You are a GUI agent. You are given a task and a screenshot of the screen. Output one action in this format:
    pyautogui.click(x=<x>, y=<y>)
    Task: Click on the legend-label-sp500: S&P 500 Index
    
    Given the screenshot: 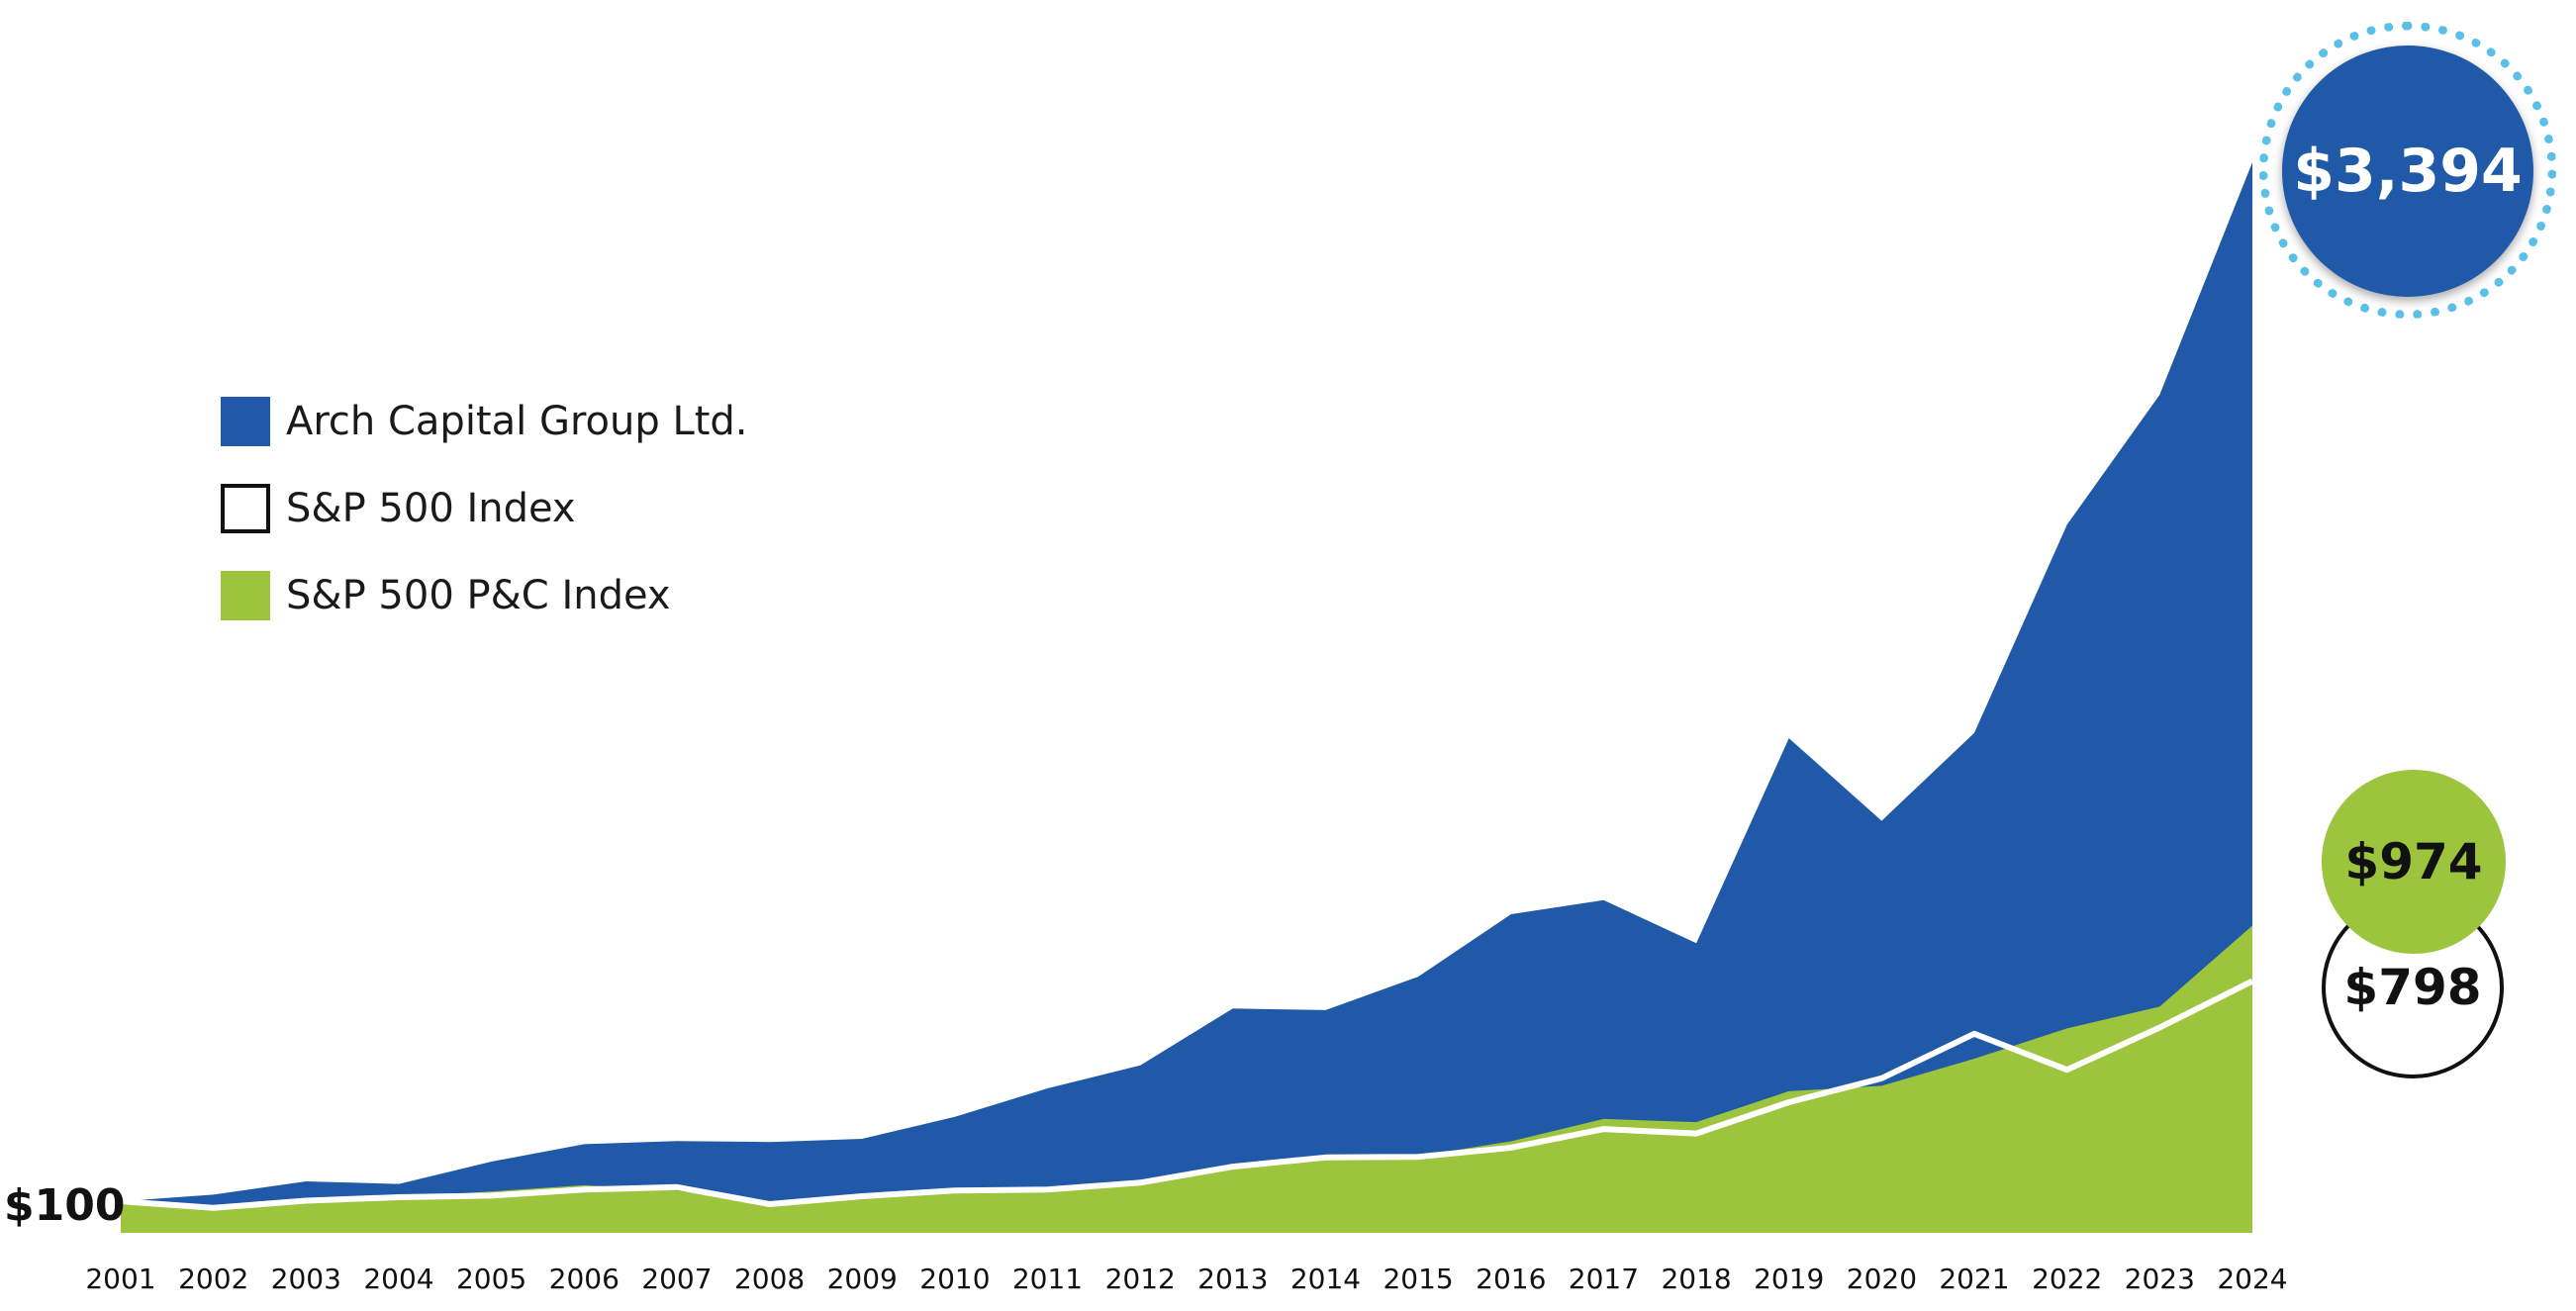 What is the action you would take?
    pyautogui.click(x=431, y=508)
    